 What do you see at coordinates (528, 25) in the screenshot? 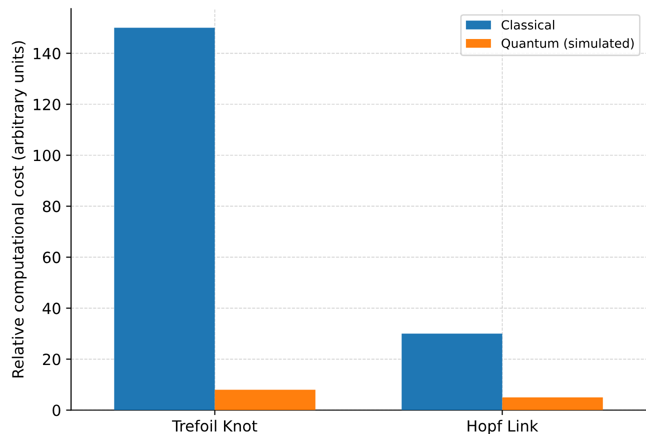
I see `legend-label: Classical` at bounding box center [528, 25].